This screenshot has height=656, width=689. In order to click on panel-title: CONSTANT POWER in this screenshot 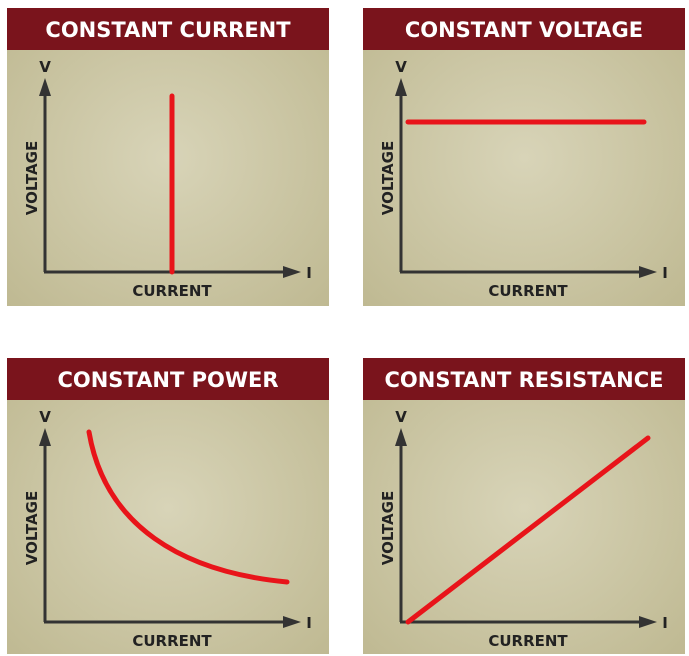, I will do `click(167, 380)`.